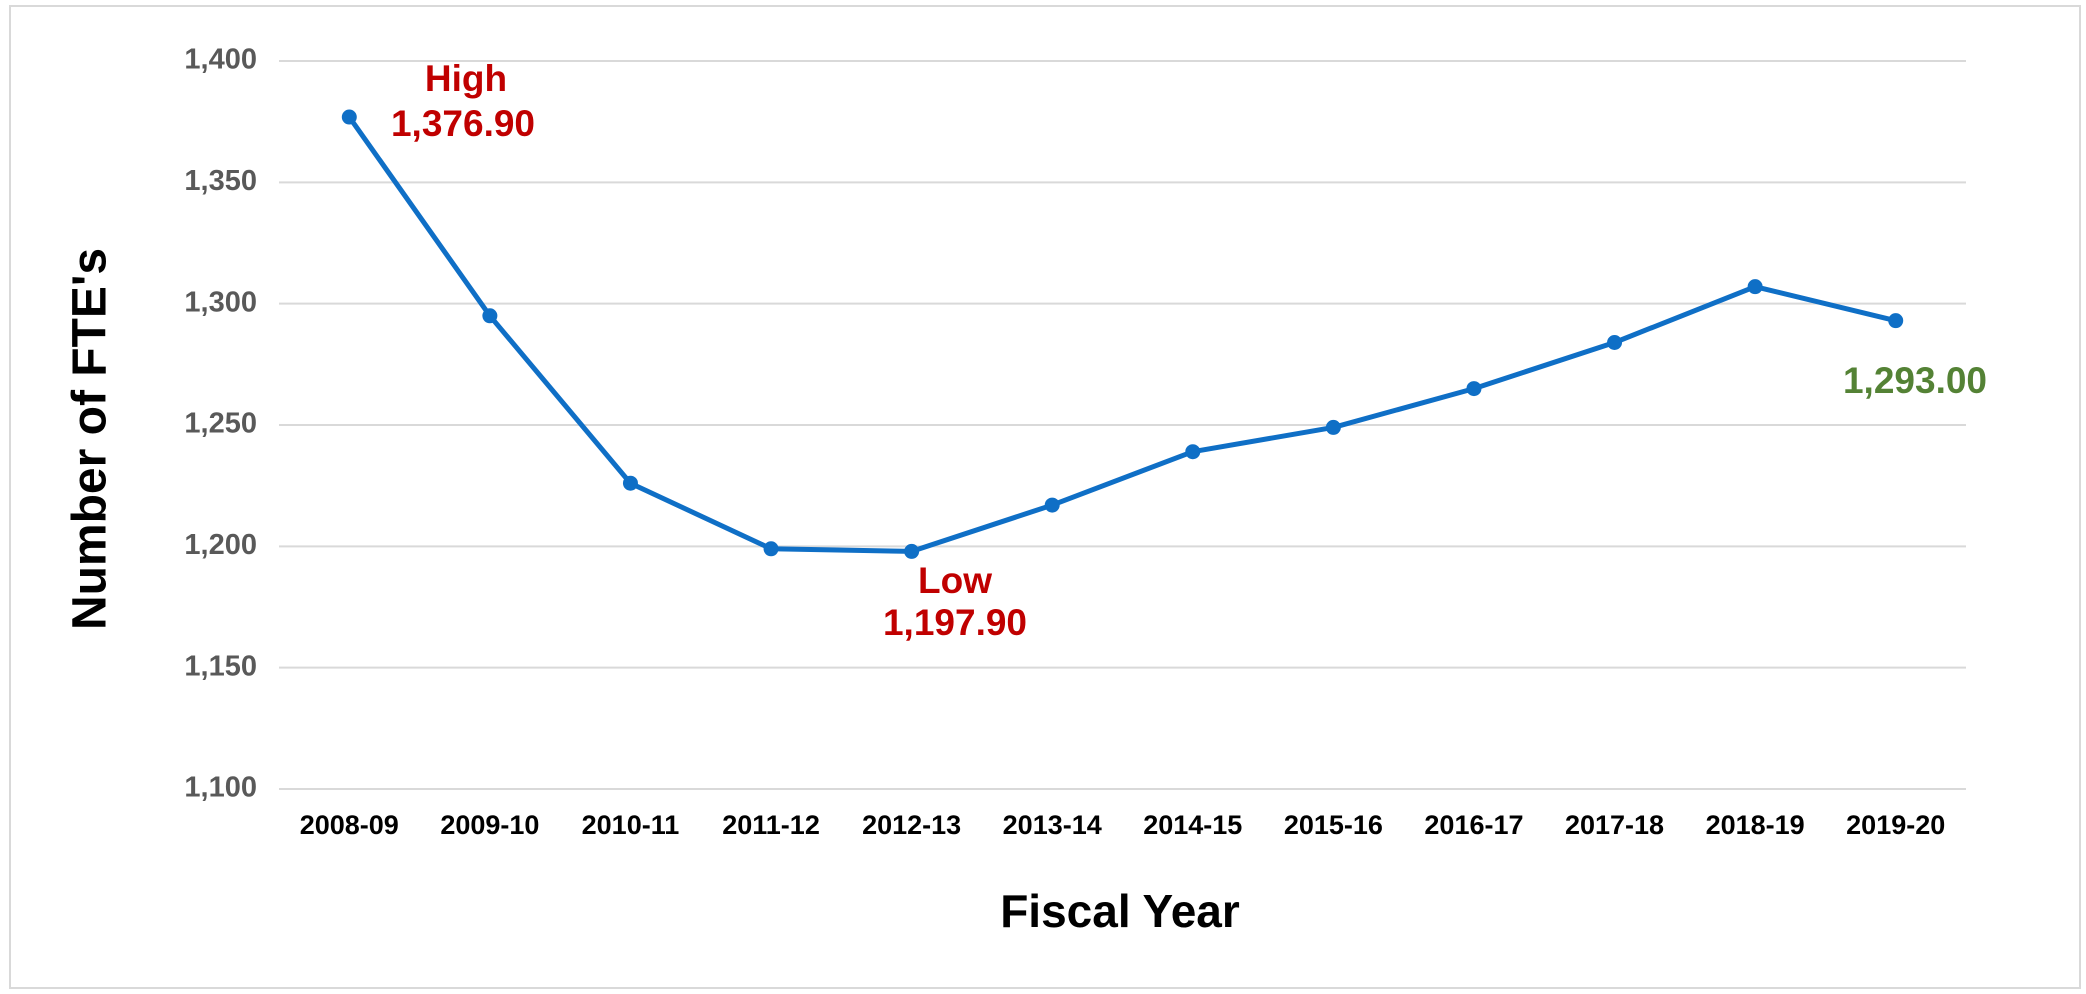  I want to click on y-tick-label: 1,150, so click(220, 666).